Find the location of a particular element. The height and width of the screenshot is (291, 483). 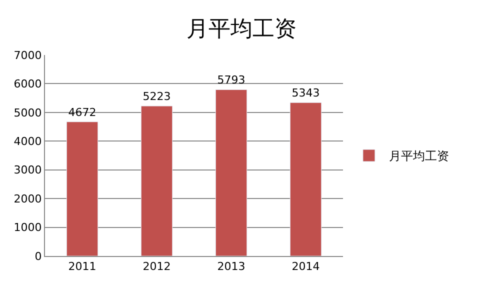

y-tick-label: 1000 is located at coordinates (28, 227).